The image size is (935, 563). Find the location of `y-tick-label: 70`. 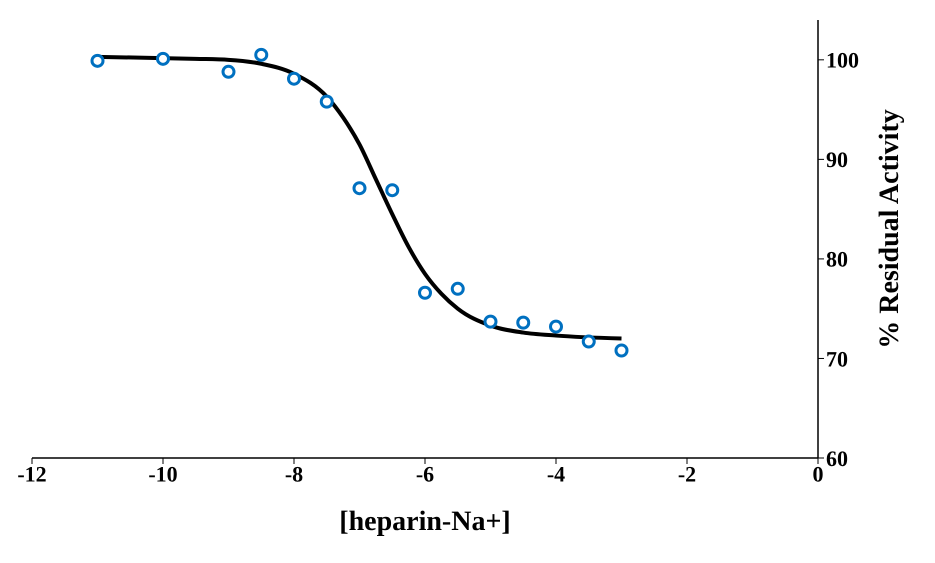

y-tick-label: 70 is located at coordinates (837, 359).